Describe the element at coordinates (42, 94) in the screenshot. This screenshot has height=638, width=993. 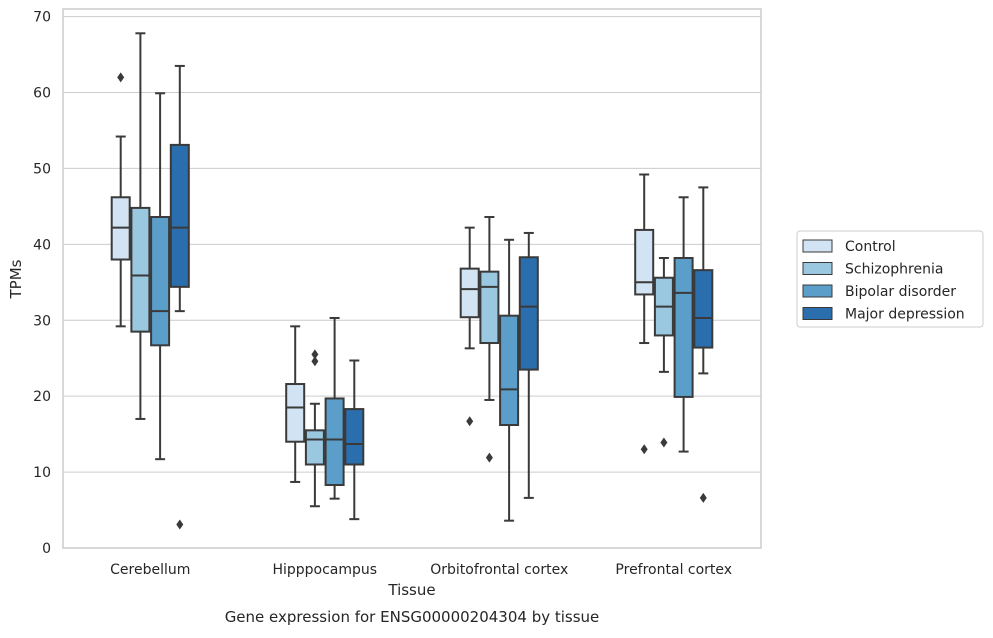
I see `y-tick-label: 60` at that location.